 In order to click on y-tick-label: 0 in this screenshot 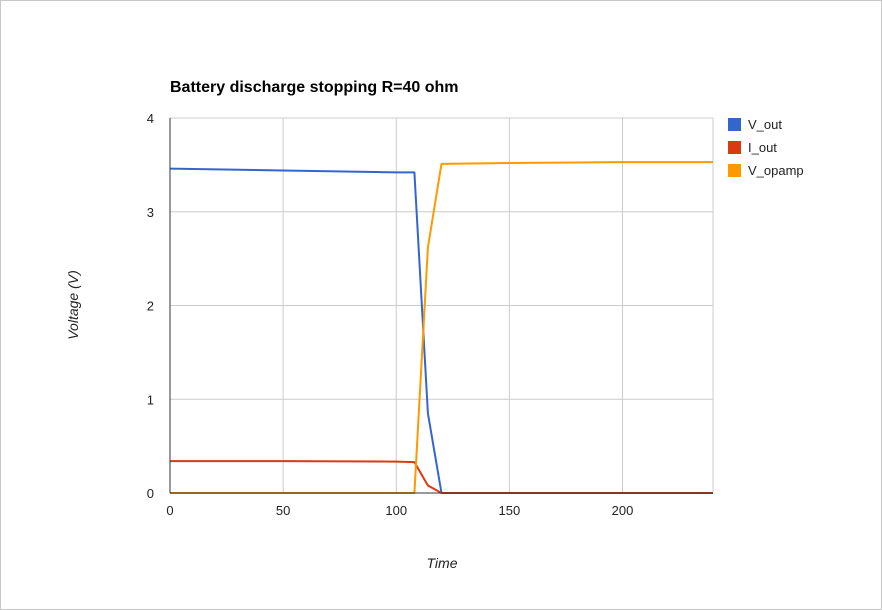, I will do `click(150, 493)`.